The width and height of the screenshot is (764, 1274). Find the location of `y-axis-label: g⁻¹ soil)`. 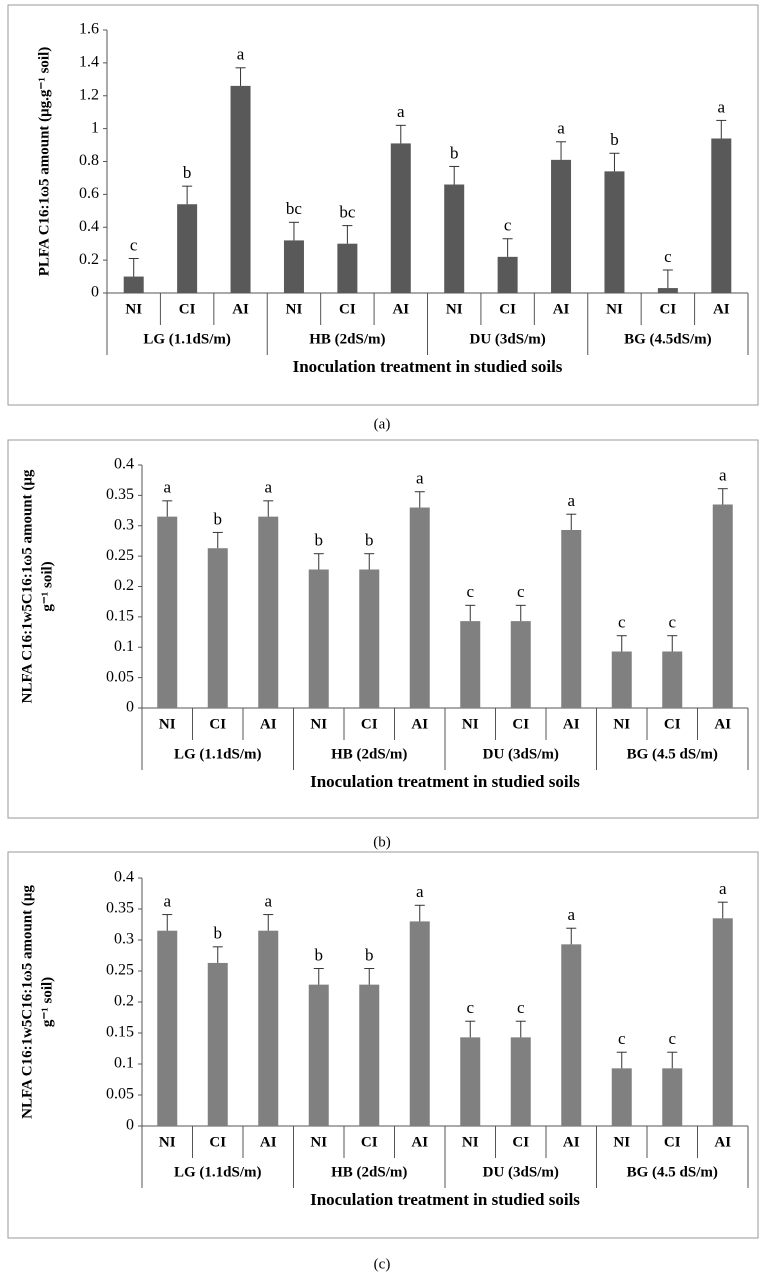

y-axis-label: g⁻¹ soil) is located at coordinates (47, 1002).